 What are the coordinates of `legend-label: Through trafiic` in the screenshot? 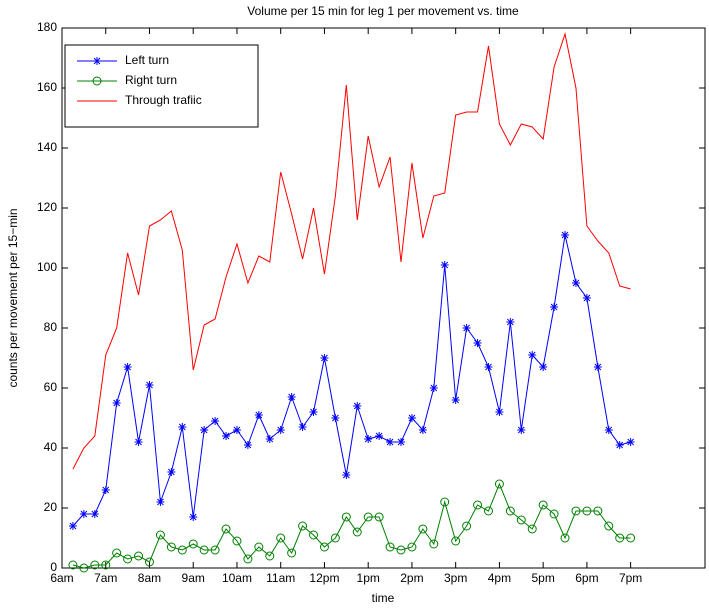 It's located at (163, 100).